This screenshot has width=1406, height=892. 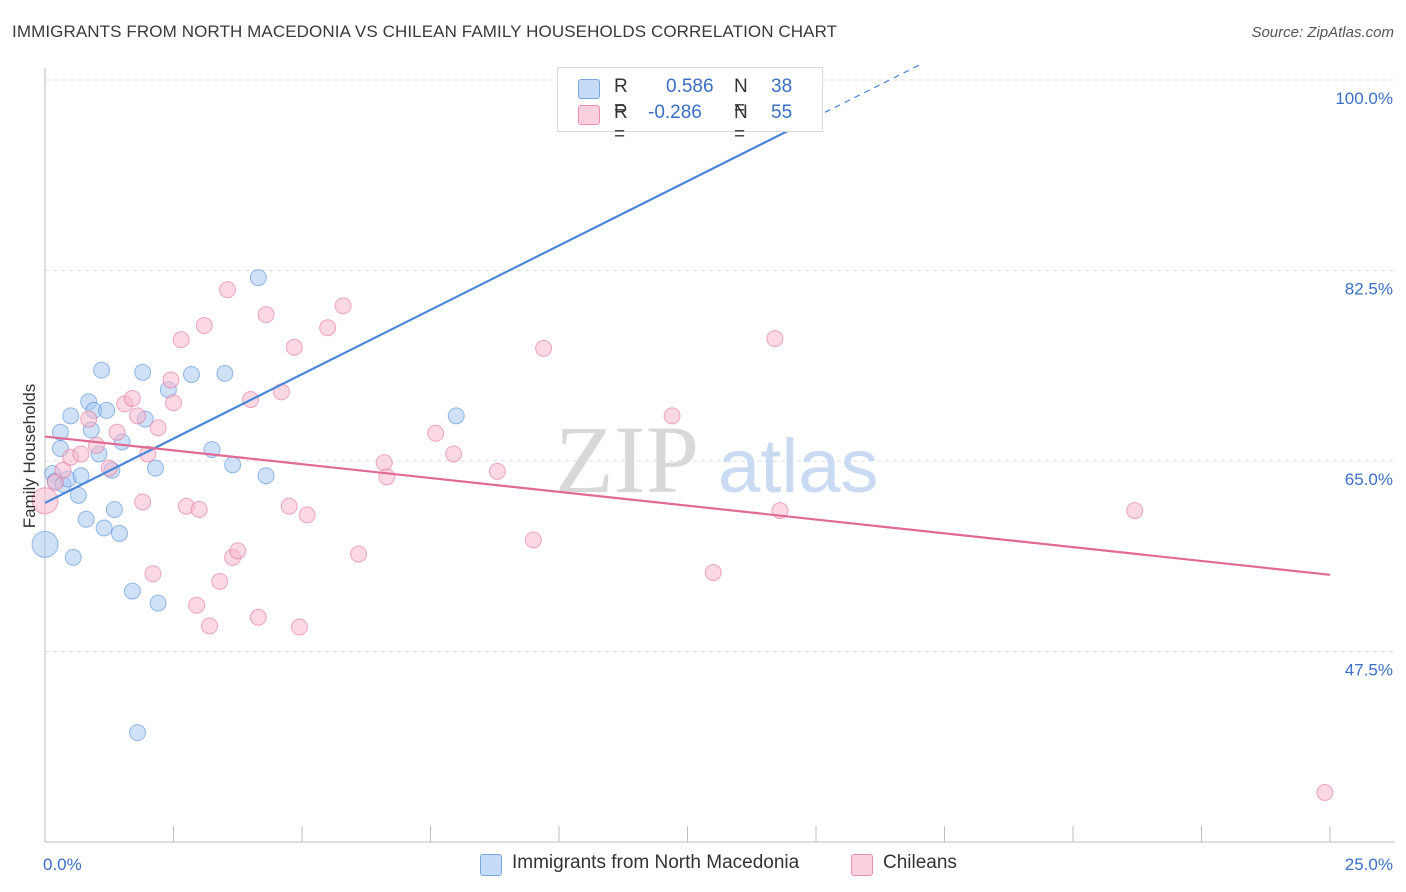 I want to click on legend-n-value: 55, so click(x=782, y=112).